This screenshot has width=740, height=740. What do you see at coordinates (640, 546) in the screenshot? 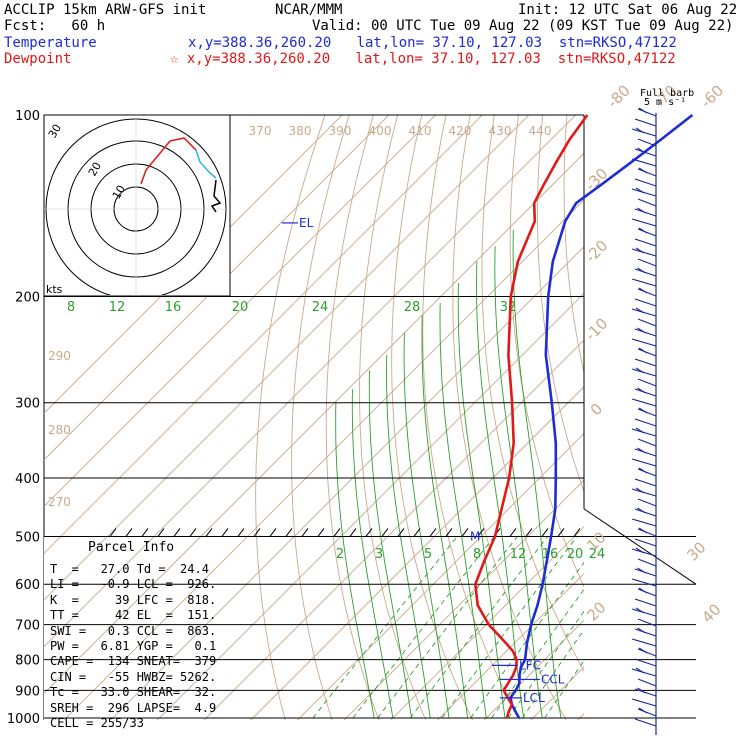
I see `panel-edge-diagonal` at bounding box center [640, 546].